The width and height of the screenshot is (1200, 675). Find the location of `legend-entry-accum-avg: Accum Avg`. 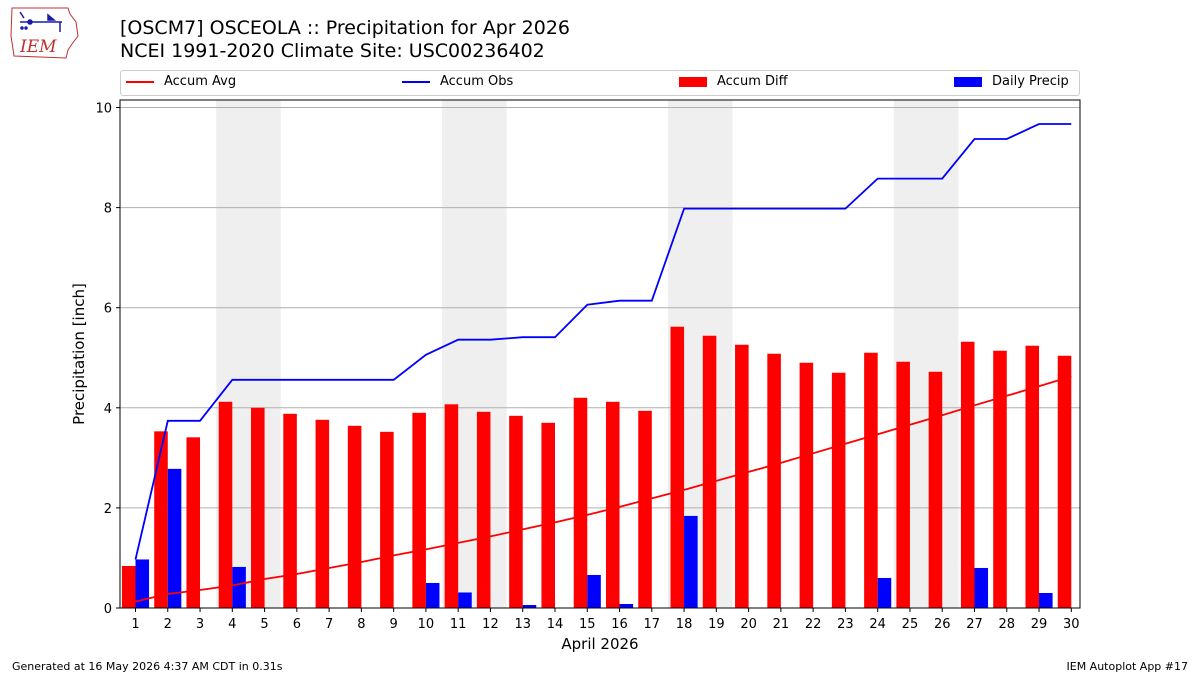

legend-entry-accum-avg: Accum Avg is located at coordinates (181, 82).